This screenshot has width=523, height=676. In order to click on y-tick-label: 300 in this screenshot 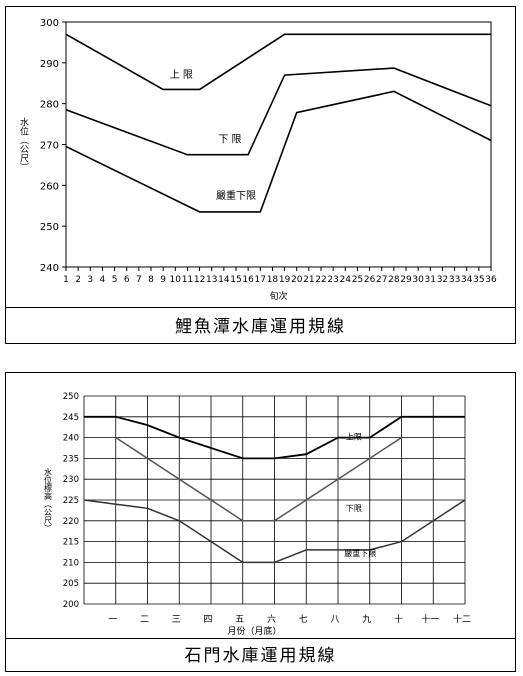, I will do `click(49, 23)`.